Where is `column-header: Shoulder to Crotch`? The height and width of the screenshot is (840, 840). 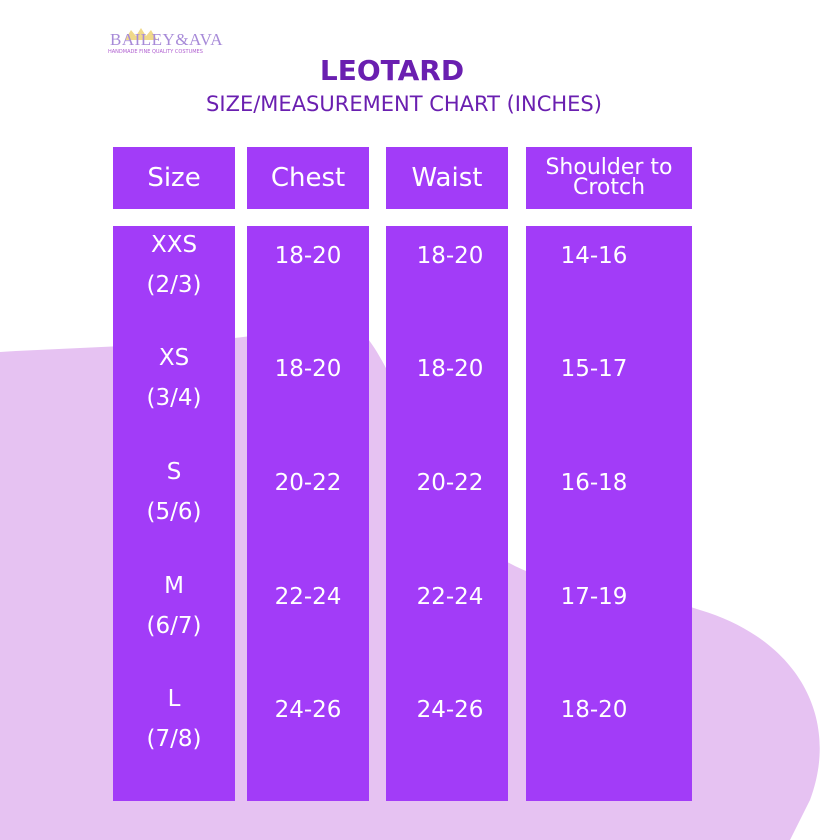
column-header: Shoulder to Crotch is located at coordinates (609, 178).